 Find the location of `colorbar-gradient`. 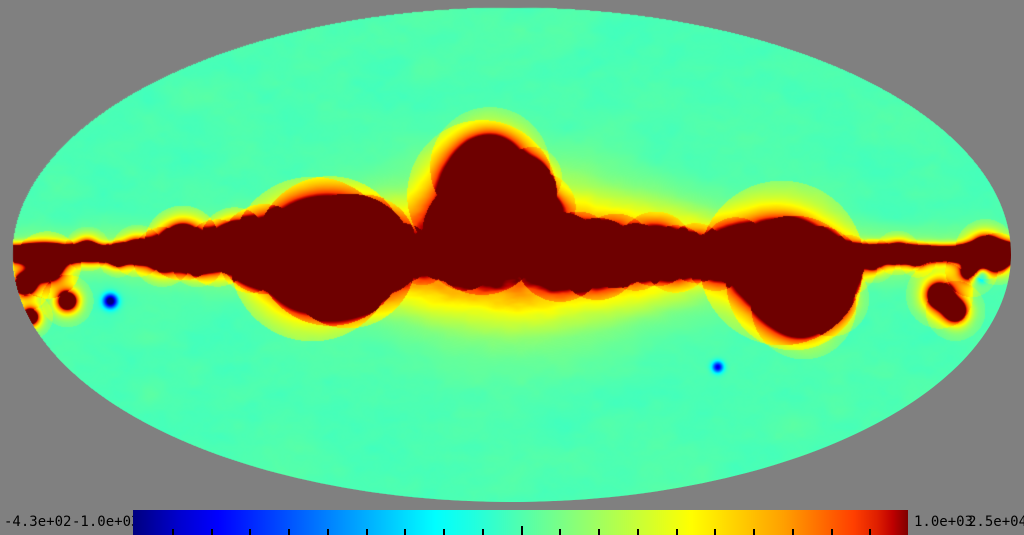

colorbar-gradient is located at coordinates (520, 522).